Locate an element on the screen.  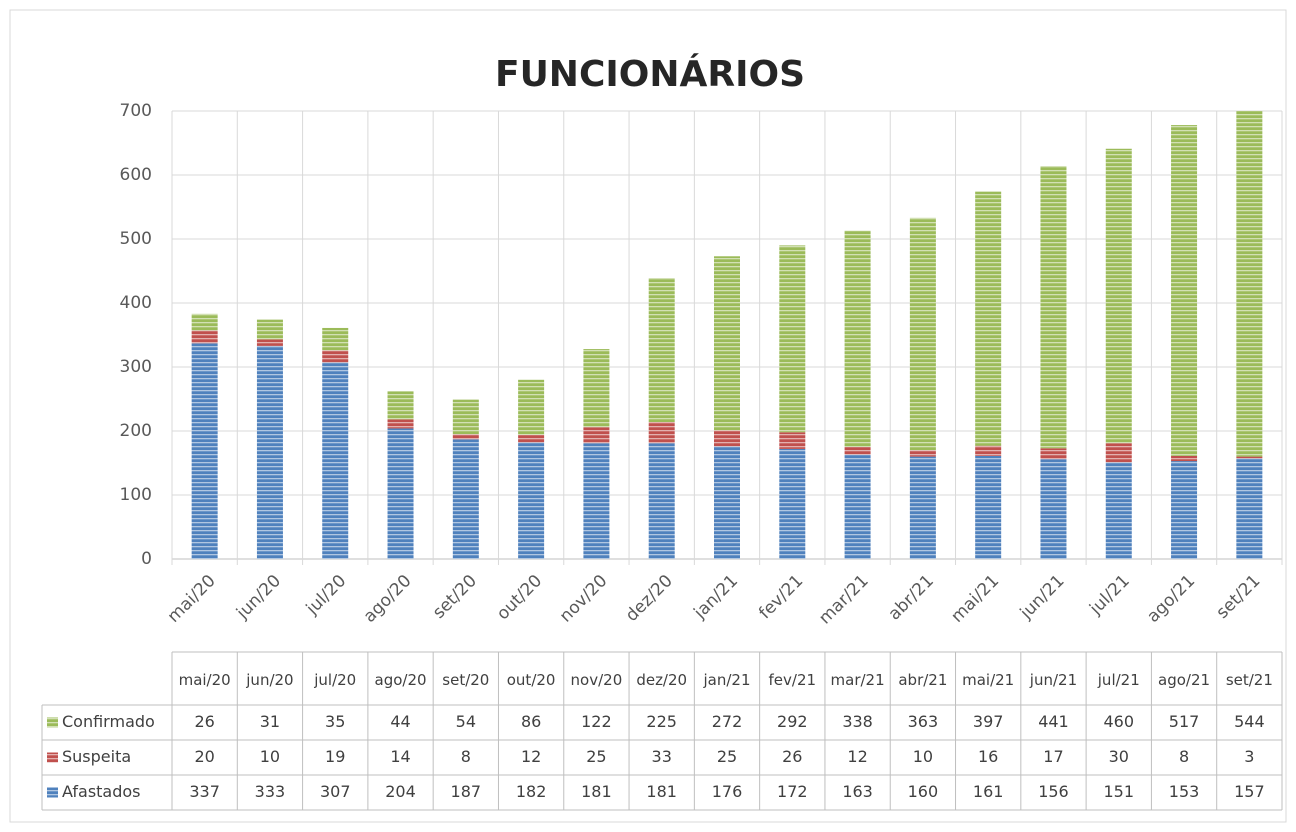
table-value: 157 is located at coordinates (1249, 791).